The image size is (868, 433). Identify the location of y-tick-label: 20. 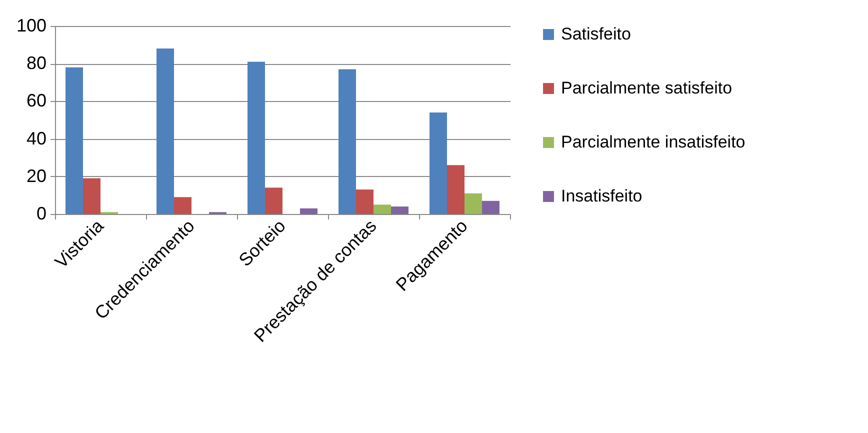
(36, 176).